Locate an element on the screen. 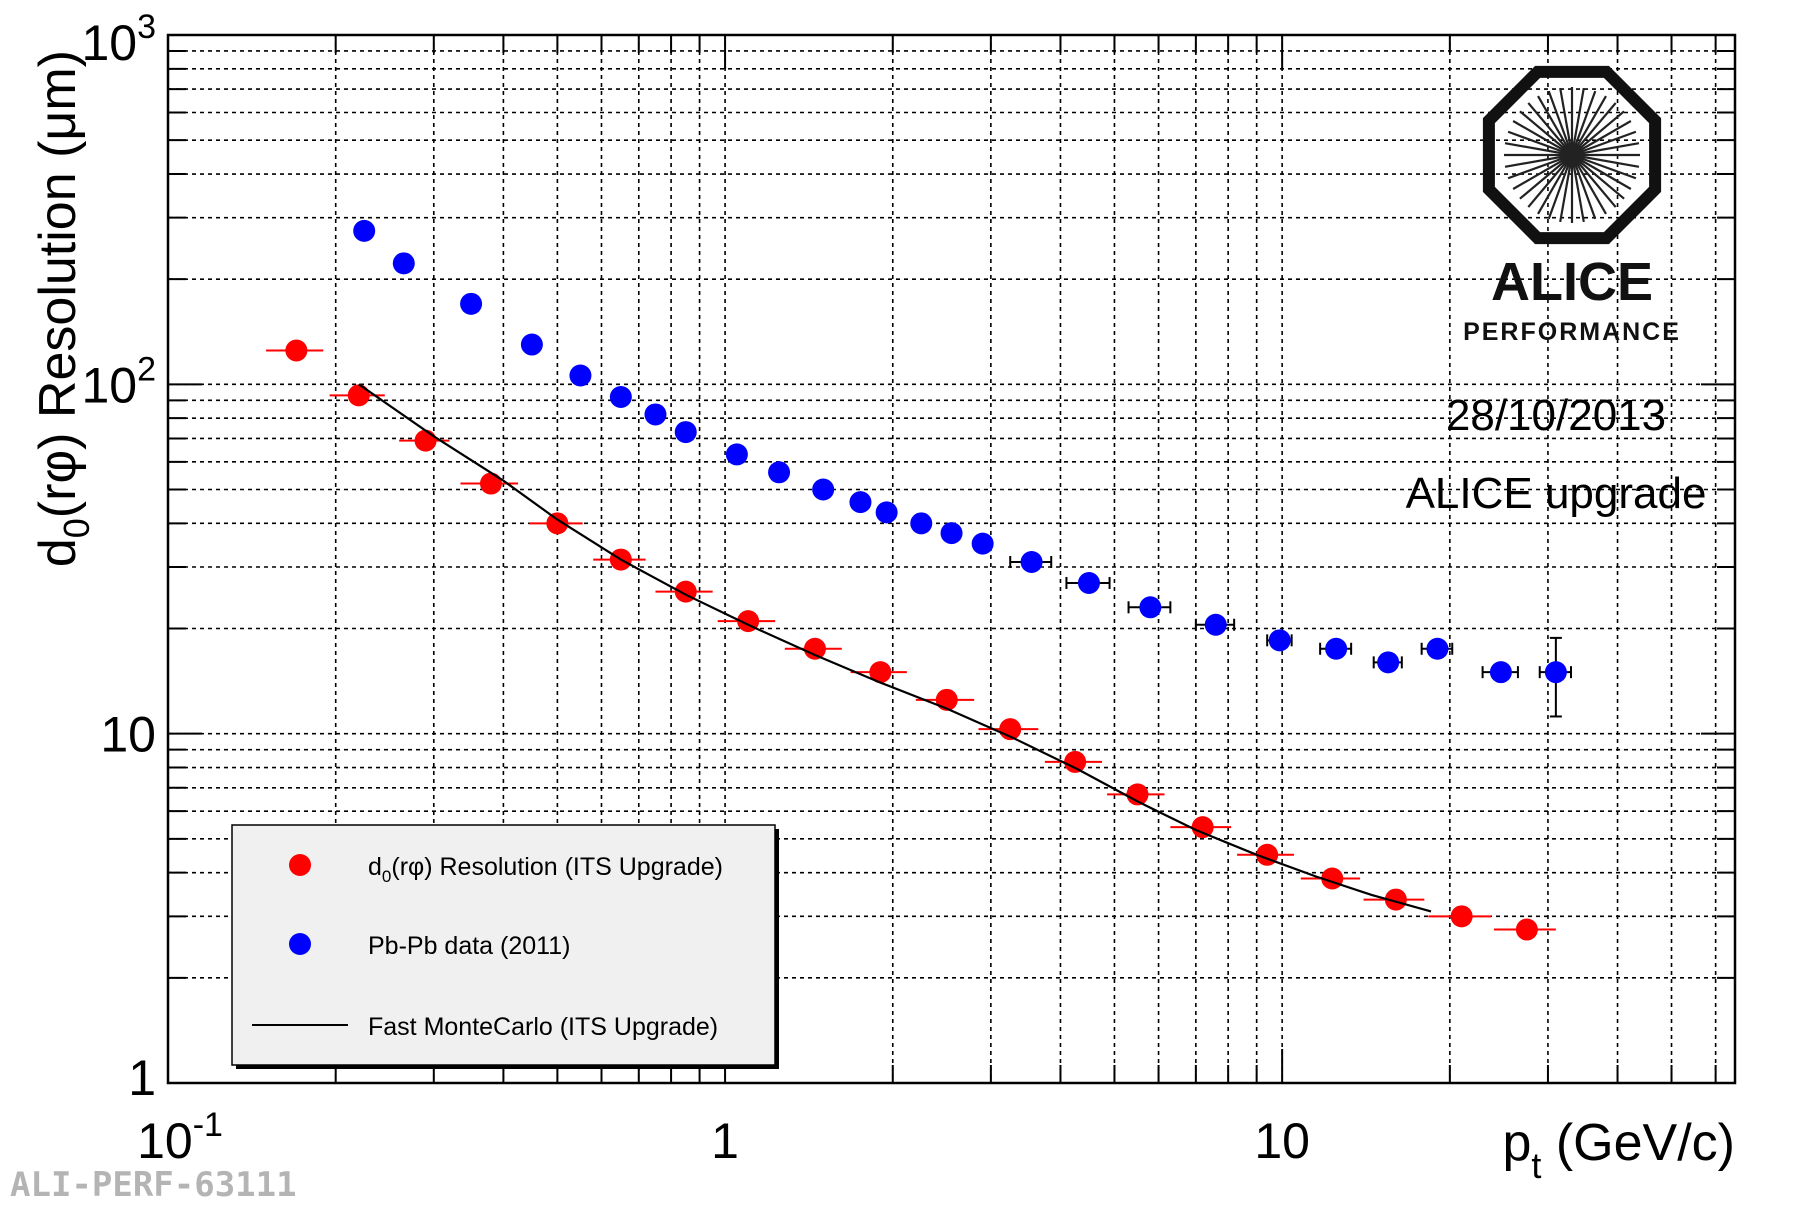  y-axis-label: d0(rφ) Resolution (μm) is located at coordinates (63, 308).